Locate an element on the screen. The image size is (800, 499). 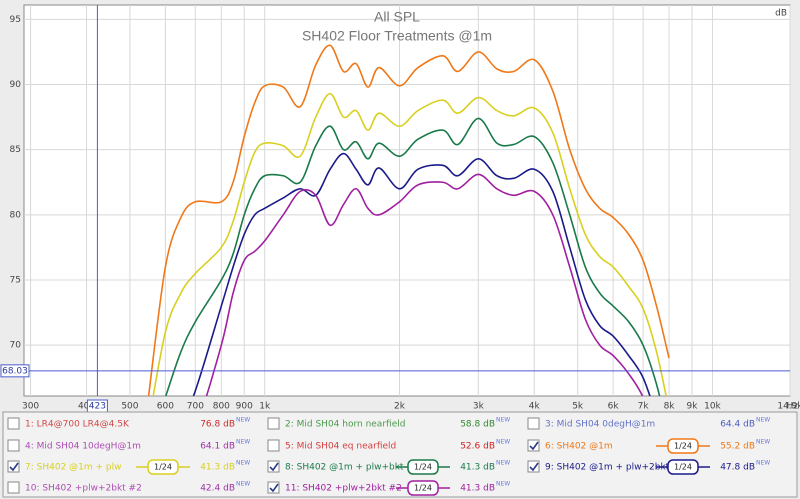
legend-name: 3: Mid SH04 0degH@1m is located at coordinates (600, 425).